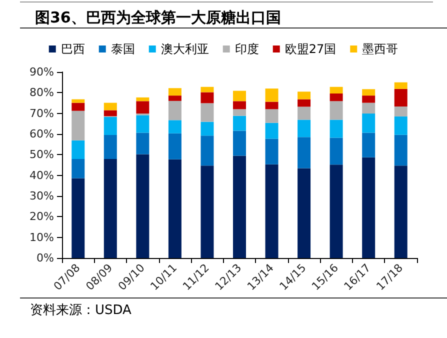 The height and width of the screenshot is (338, 447). Describe the element at coordinates (42, 72) in the screenshot. I see `y-tick-label: 90%` at that location.